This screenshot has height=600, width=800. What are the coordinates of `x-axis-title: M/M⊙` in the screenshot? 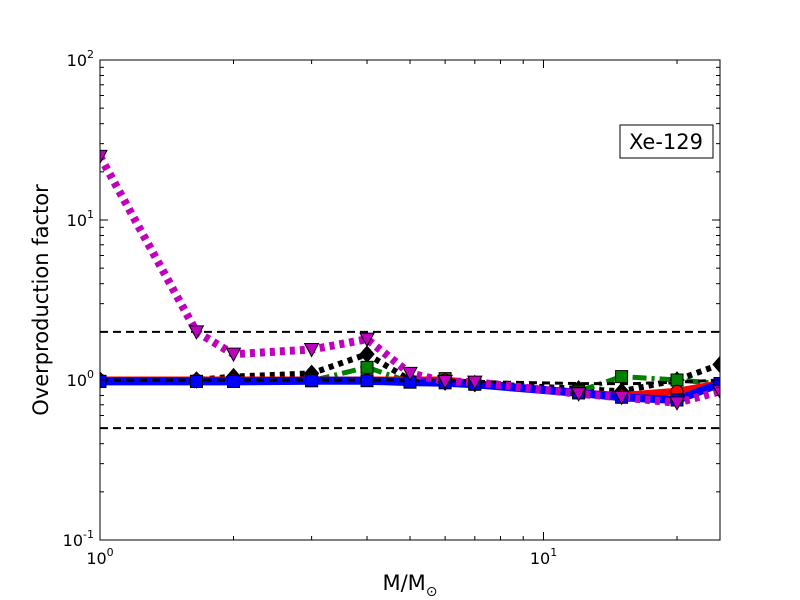 It's located at (409, 585).